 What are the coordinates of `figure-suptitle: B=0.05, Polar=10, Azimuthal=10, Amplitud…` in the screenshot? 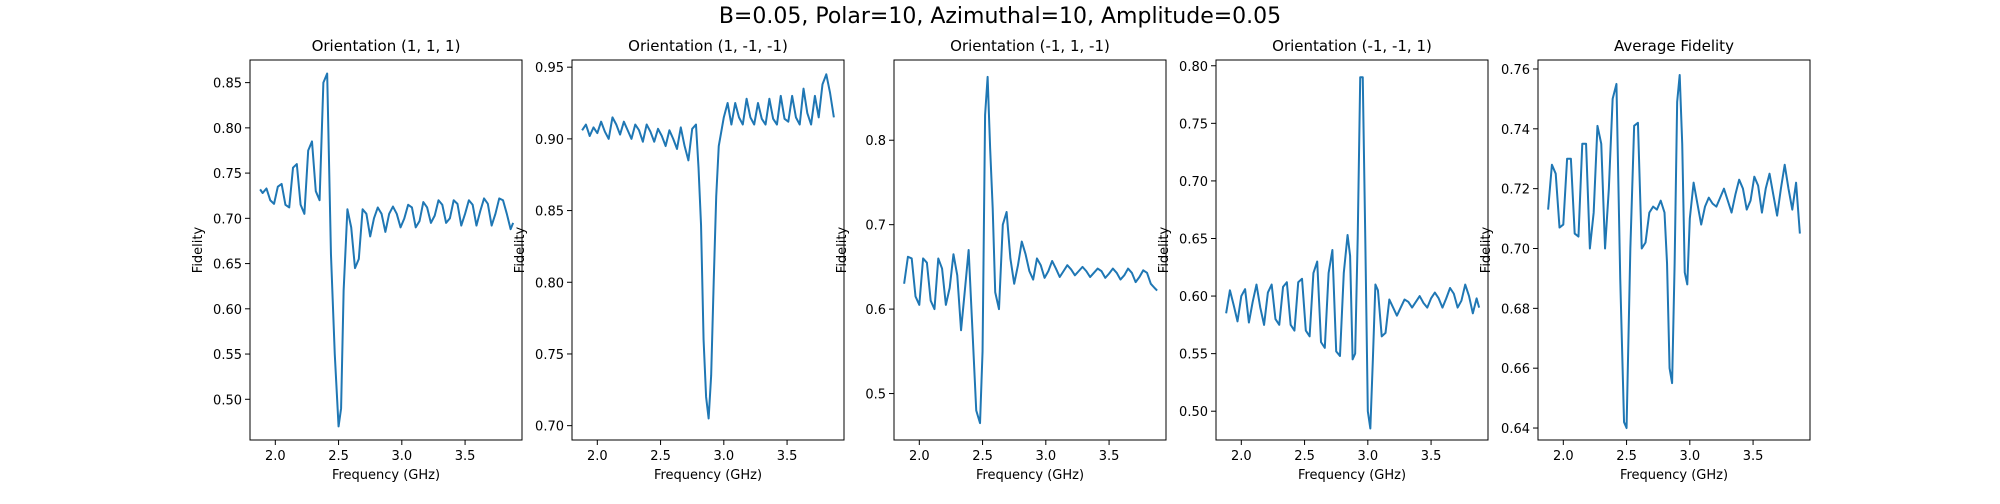 It's located at (1000, 16).